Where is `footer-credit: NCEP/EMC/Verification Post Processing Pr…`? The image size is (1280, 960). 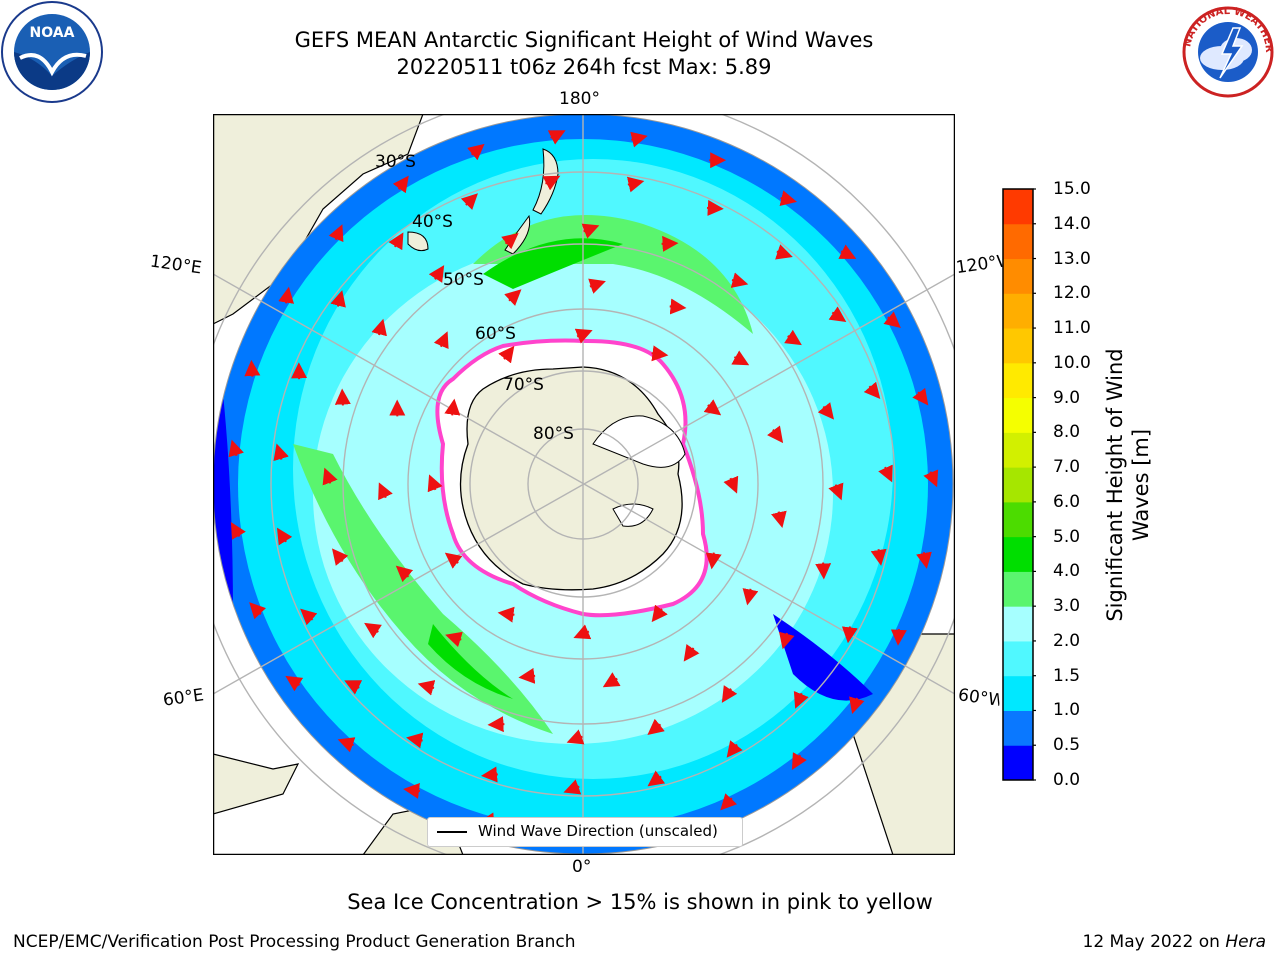
footer-credit: NCEP/EMC/Verification Post Processing Pr… is located at coordinates (294, 942).